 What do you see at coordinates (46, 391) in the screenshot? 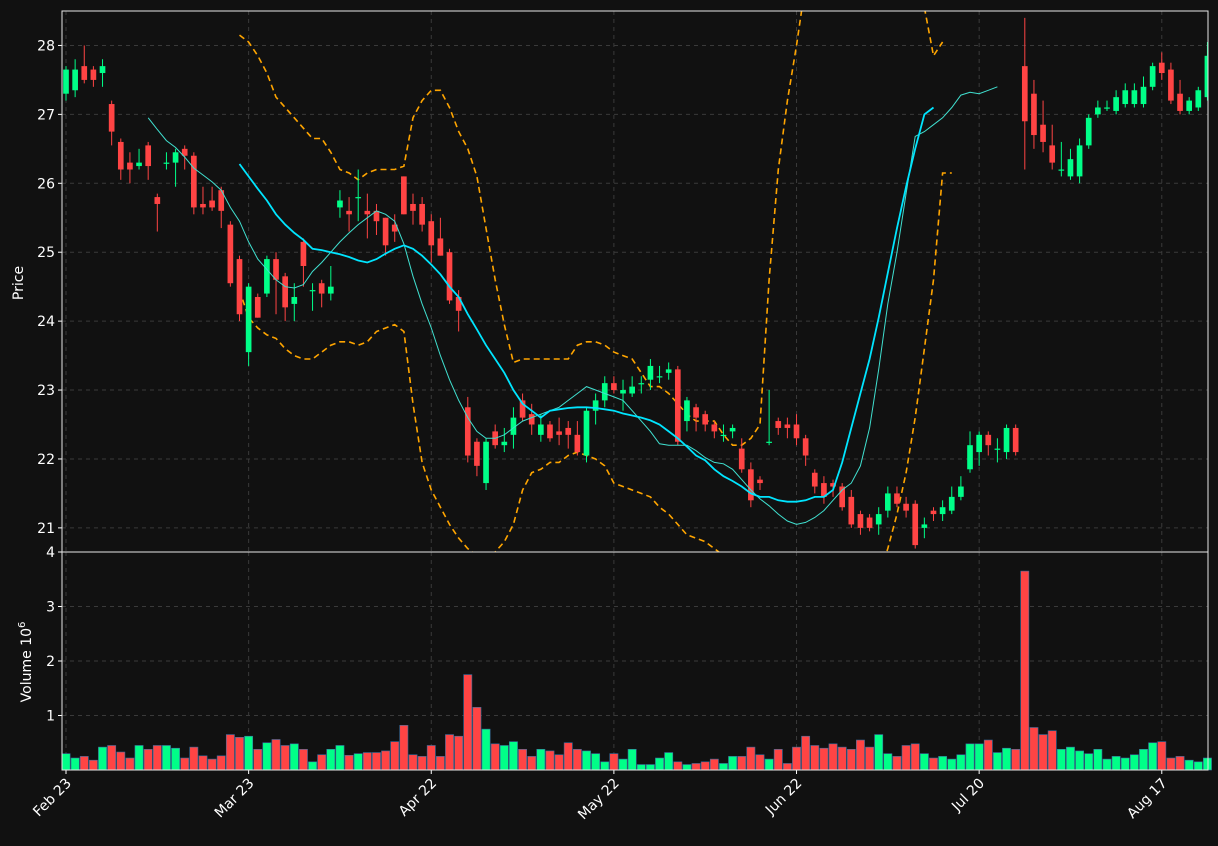
I see `price-tick-label: 23` at bounding box center [46, 391].